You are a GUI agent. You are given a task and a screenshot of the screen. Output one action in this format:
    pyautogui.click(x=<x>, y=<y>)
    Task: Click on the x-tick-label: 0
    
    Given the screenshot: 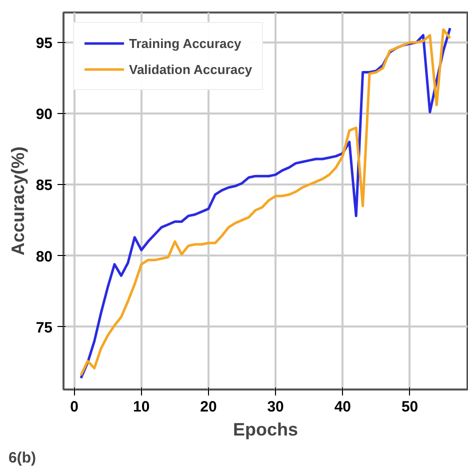 What is the action you would take?
    pyautogui.click(x=74, y=407)
    